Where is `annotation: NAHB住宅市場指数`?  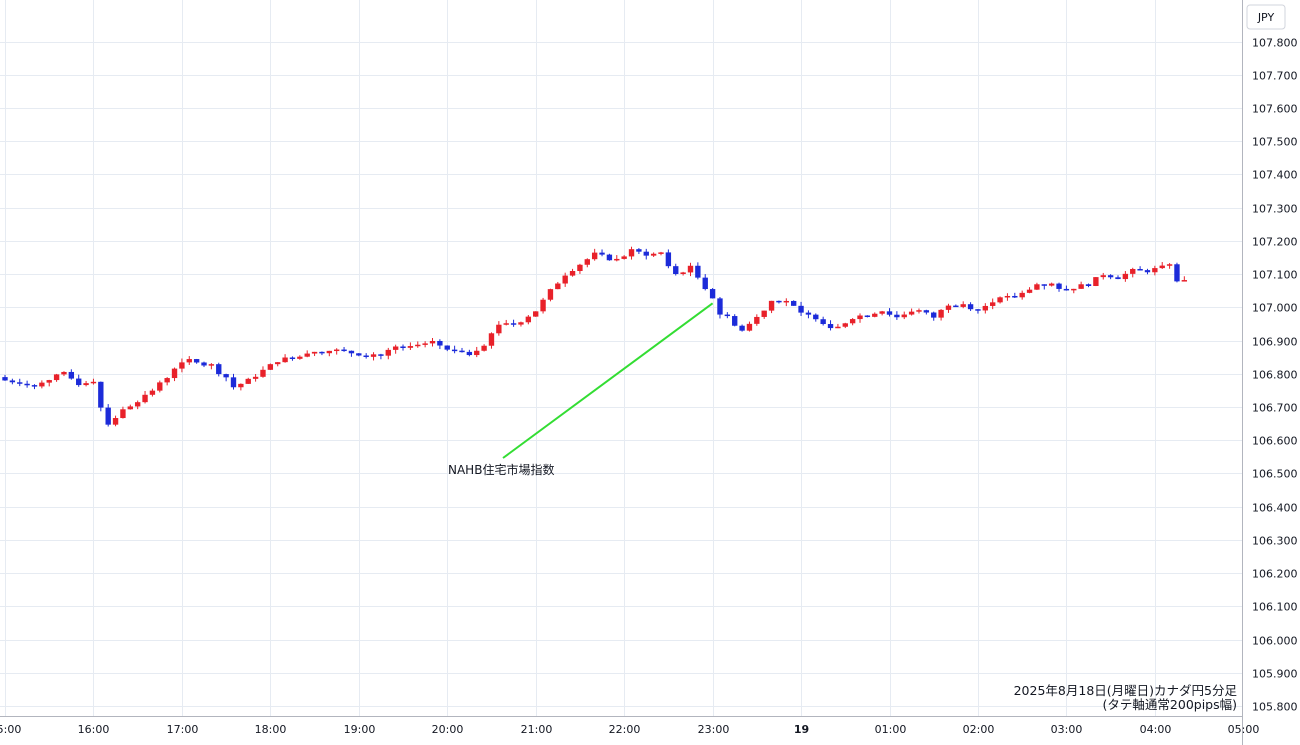
annotation: NAHB住宅市場指数 is located at coordinates (581, 389).